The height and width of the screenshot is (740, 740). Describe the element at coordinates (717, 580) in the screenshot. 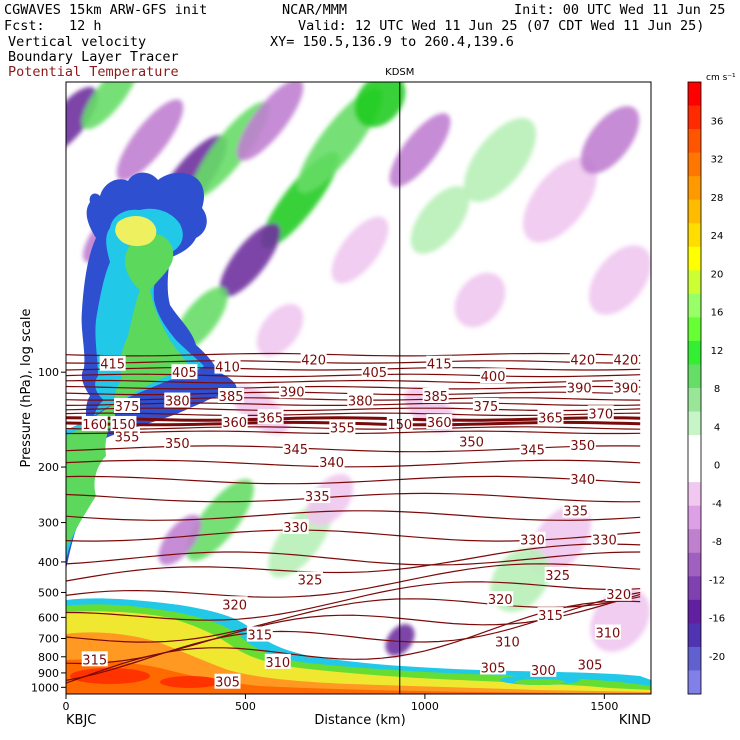

I see `colorbar-label: -12` at that location.